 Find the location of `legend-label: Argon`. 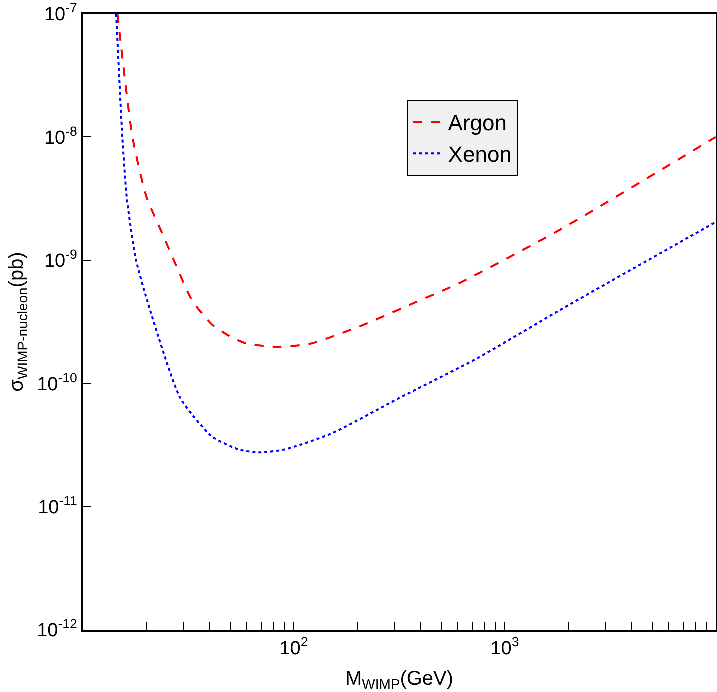

legend-label: Argon is located at coordinates (478, 123).